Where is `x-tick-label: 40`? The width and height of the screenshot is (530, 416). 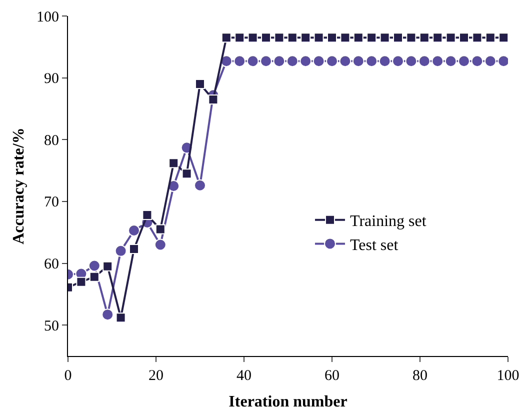
x-tick-label: 40 is located at coordinates (244, 376).